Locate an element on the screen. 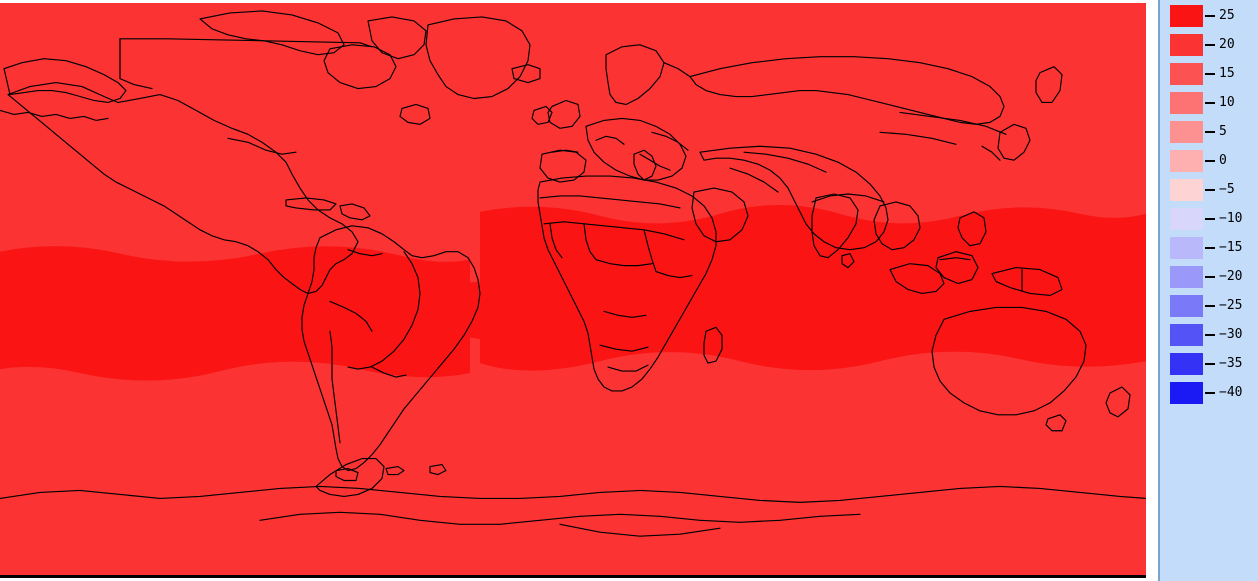 This screenshot has width=1258, height=581. coastline-japan is located at coordinates (1014, 142).